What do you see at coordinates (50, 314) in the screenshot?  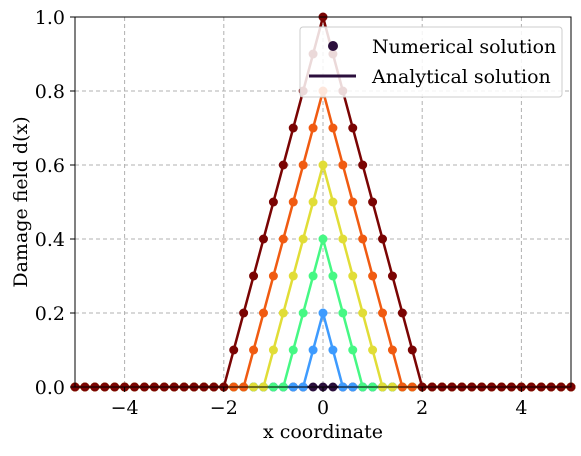 I see `y-tick-label: 0.2` at bounding box center [50, 314].